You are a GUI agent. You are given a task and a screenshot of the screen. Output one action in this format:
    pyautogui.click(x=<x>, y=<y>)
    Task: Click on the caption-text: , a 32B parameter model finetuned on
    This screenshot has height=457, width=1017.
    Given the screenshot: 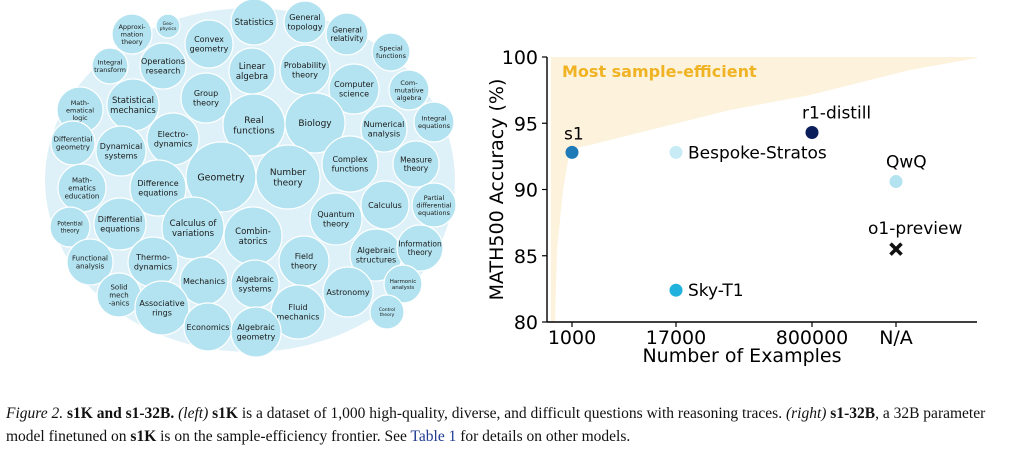 What is the action you would take?
    pyautogui.click(x=496, y=425)
    